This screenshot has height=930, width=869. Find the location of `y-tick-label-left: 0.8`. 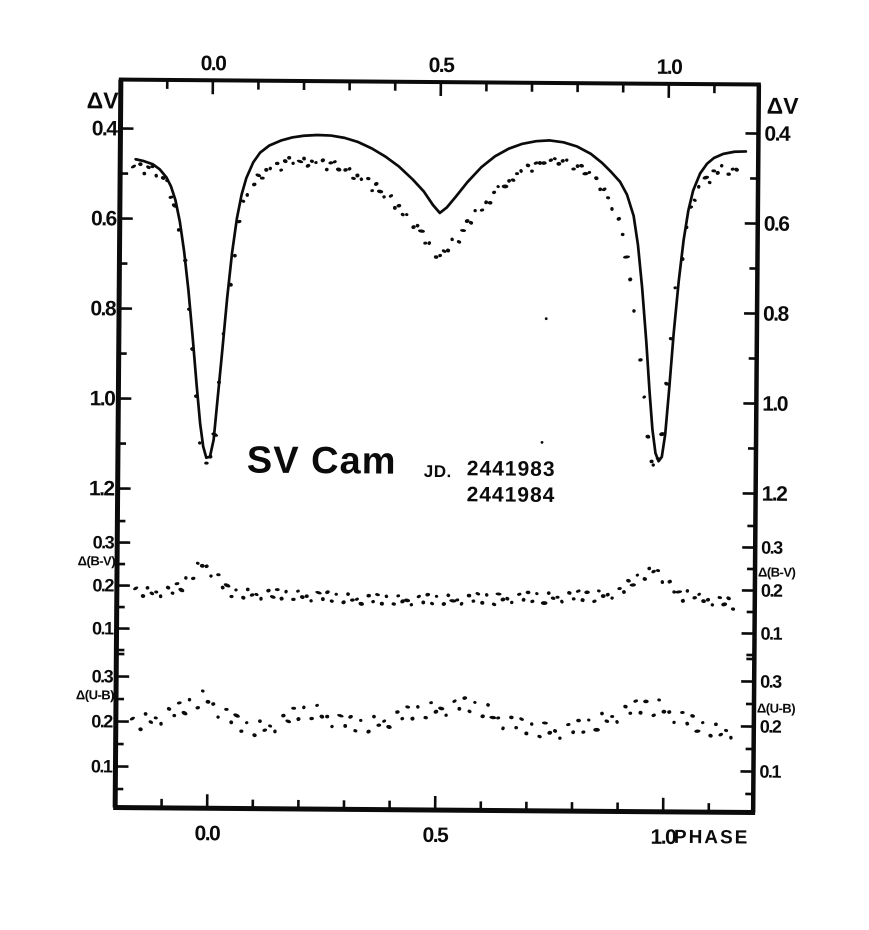

y-tick-label-left: 0.8 is located at coordinates (103, 308).